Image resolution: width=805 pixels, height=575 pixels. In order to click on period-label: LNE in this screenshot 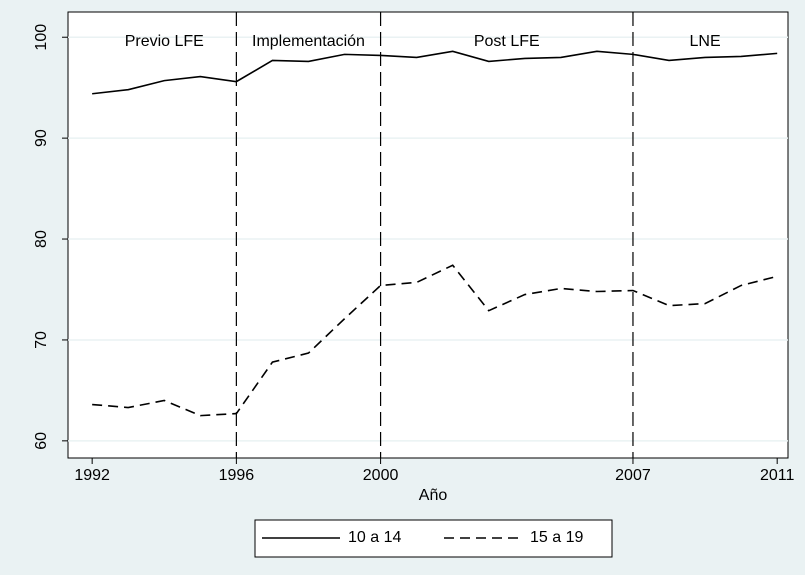, I will do `click(705, 41)`.